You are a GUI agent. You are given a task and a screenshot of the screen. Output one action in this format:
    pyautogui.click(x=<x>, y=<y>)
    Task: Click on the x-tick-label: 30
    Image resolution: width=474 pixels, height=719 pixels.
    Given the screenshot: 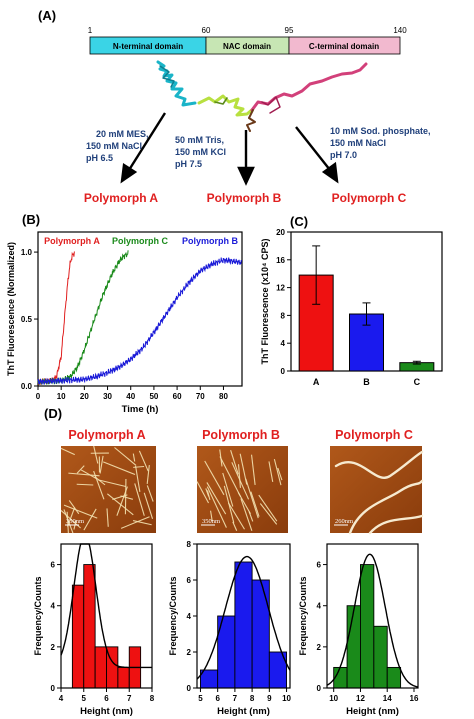 What is the action you would take?
    pyautogui.click(x=107, y=396)
    